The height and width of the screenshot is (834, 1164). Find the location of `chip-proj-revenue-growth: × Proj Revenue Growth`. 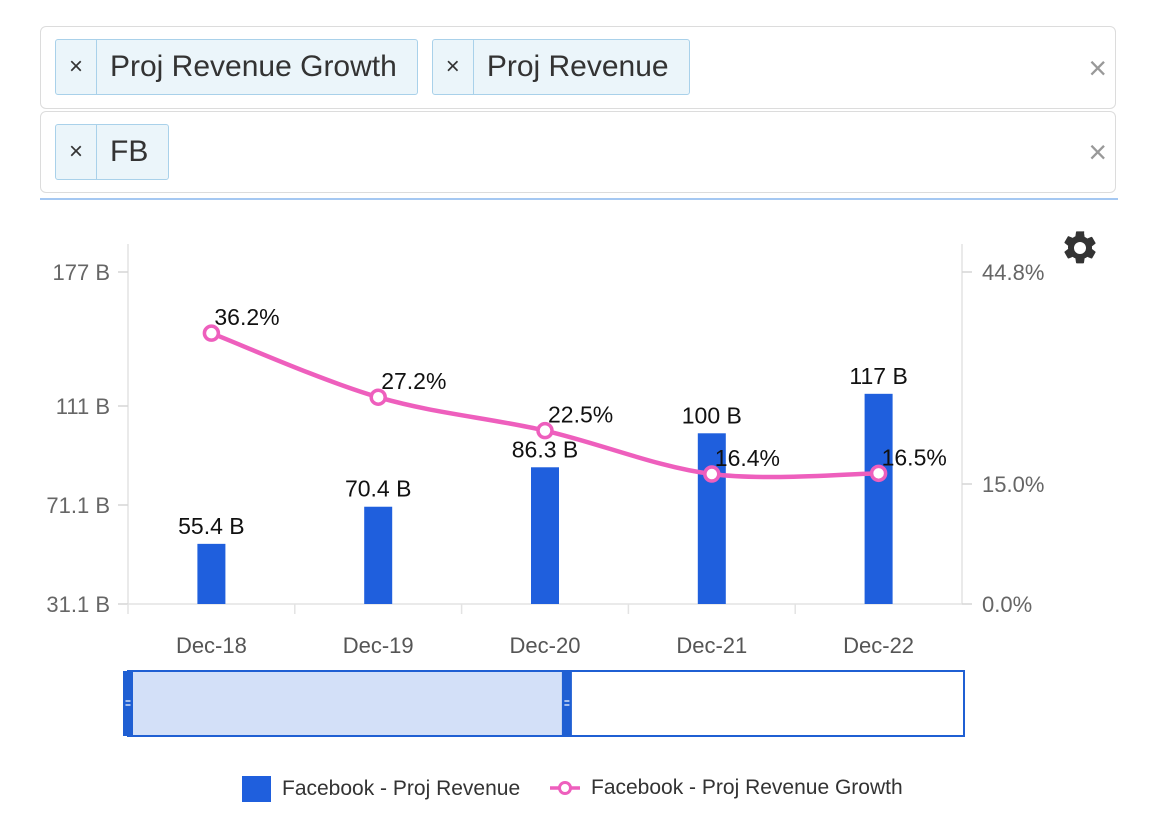

chip-proj-revenue-growth: × Proj Revenue Growth is located at coordinates (236, 67).